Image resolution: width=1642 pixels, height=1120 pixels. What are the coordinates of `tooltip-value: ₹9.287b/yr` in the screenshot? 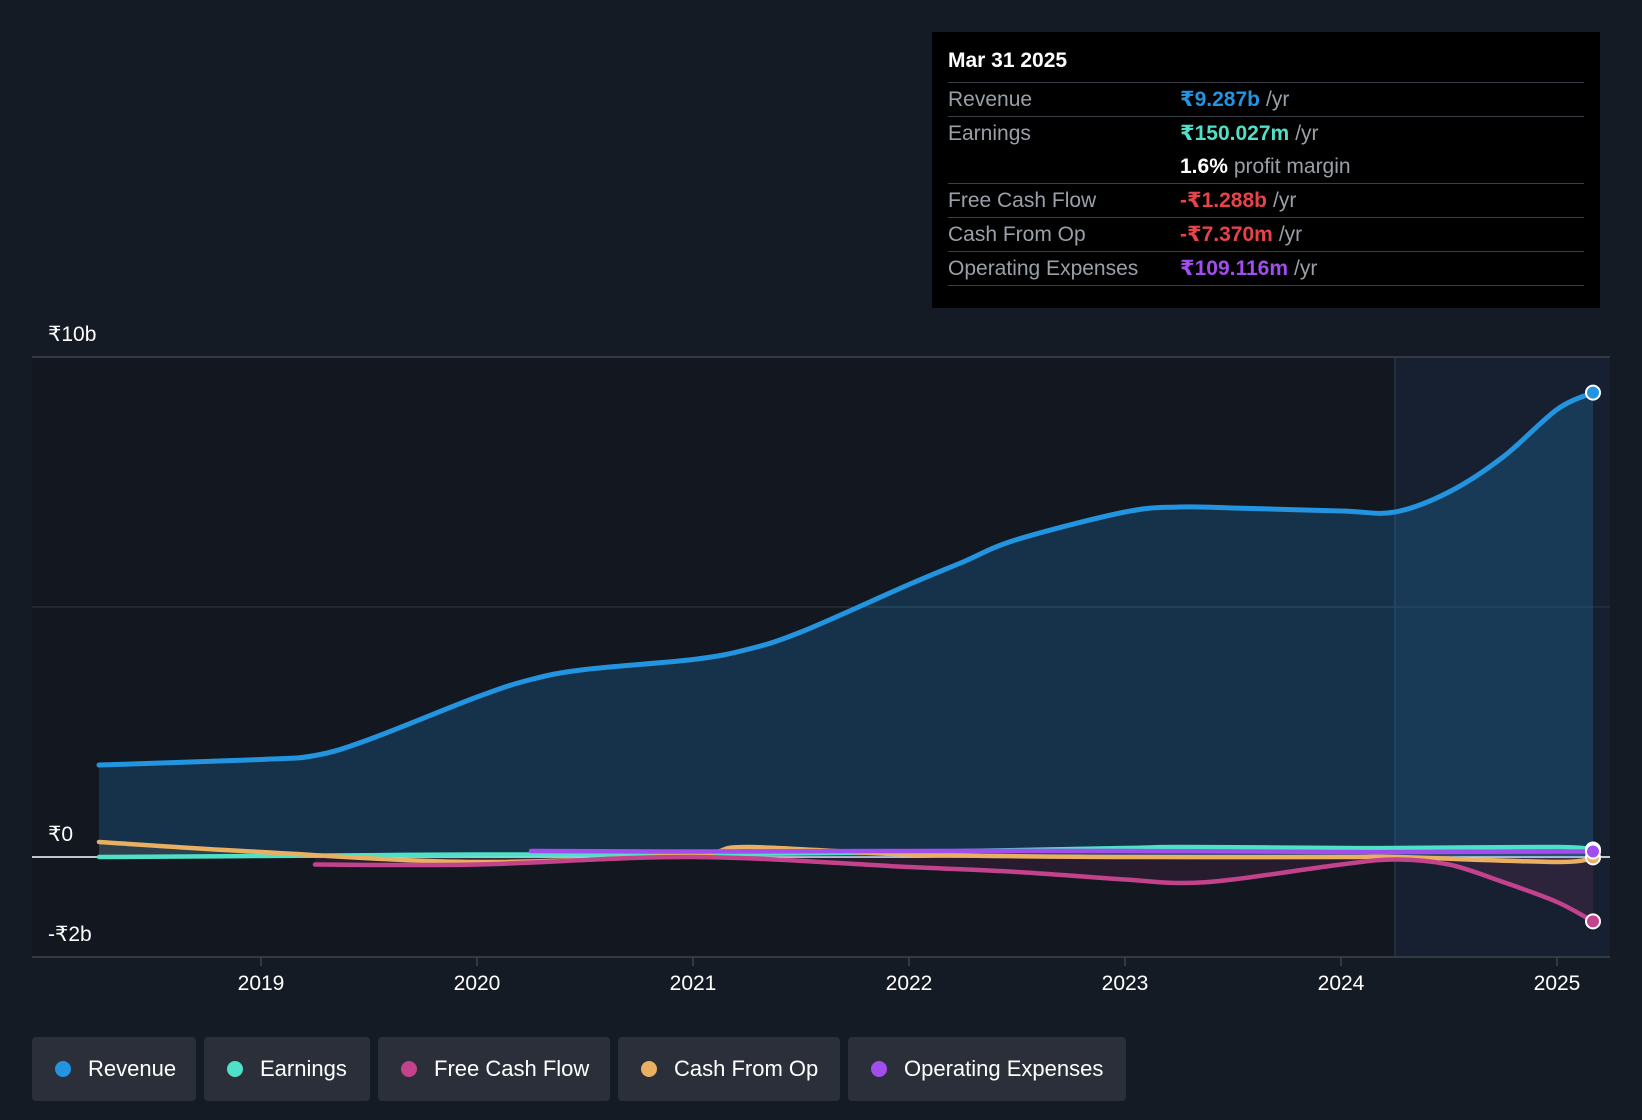 It's located at (1235, 99).